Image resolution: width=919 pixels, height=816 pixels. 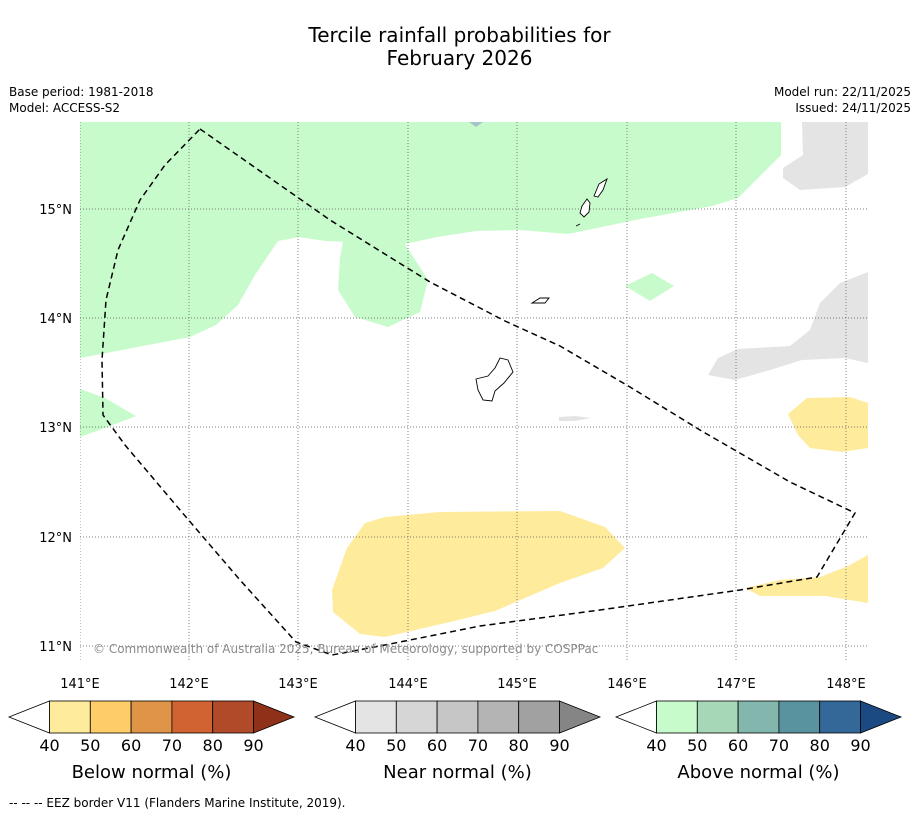 I want to click on aguijan-island, so click(x=578, y=225).